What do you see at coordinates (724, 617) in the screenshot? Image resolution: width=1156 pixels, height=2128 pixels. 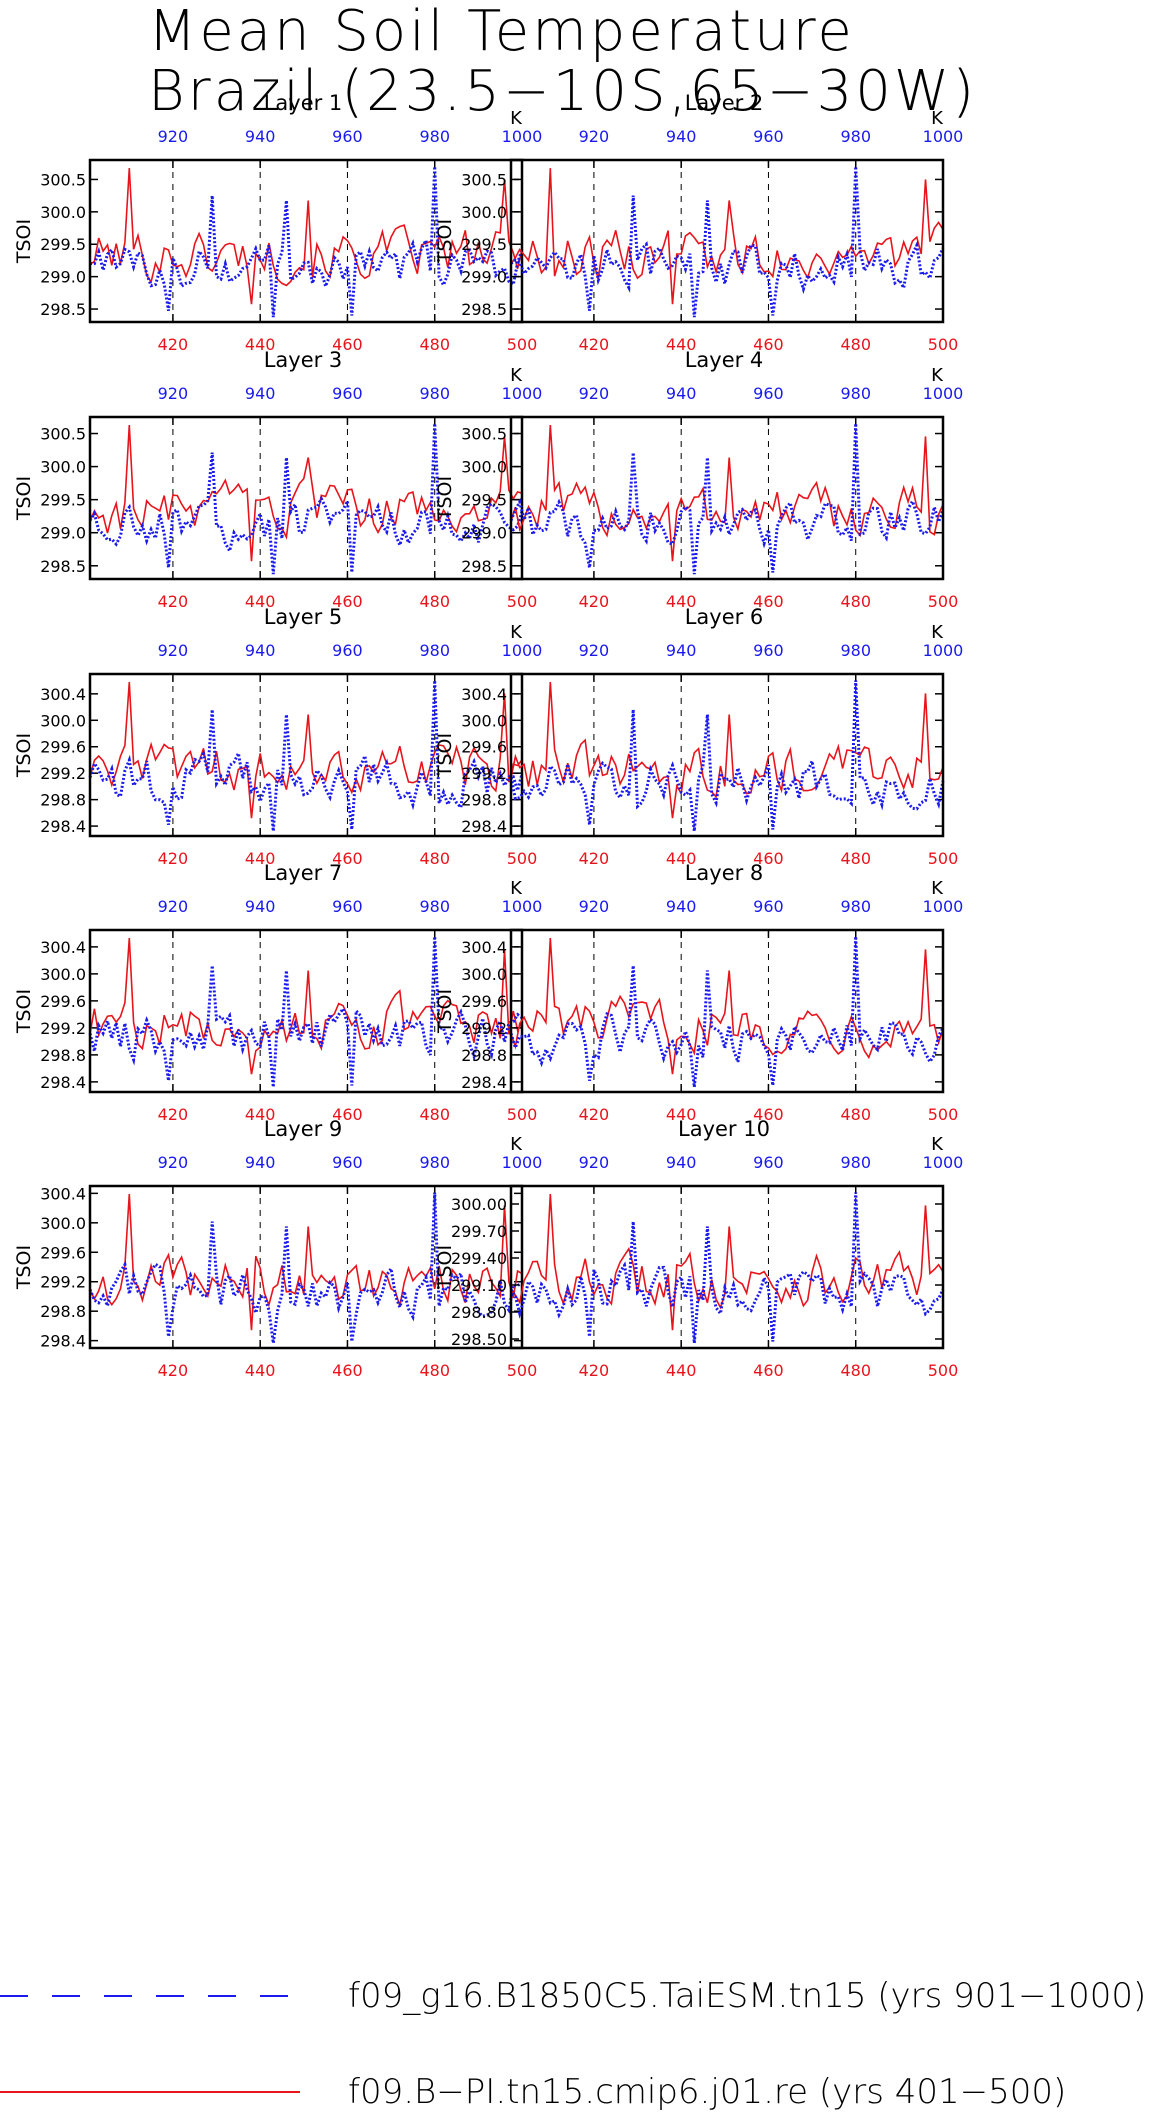 I see `panel-title: Layer 6` at bounding box center [724, 617].